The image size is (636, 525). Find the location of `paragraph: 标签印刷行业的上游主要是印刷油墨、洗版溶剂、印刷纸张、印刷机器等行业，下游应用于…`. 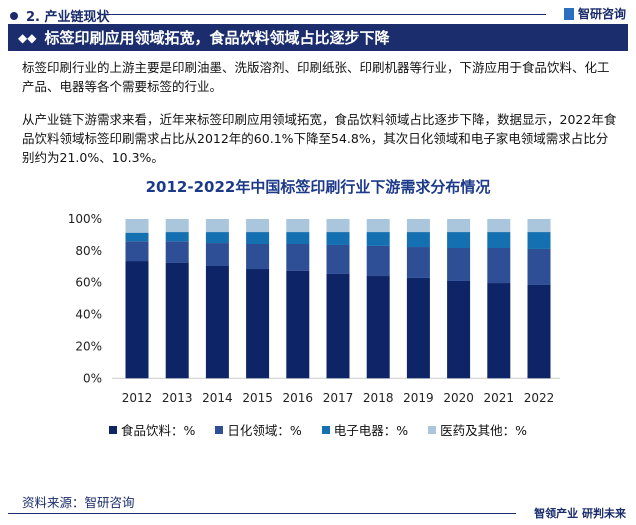

paragraph: 标签印刷行业的上游主要是印刷油墨、洗版溶剂、印刷纸张、印刷机器等行业，下游应用于… is located at coordinates (316, 77).